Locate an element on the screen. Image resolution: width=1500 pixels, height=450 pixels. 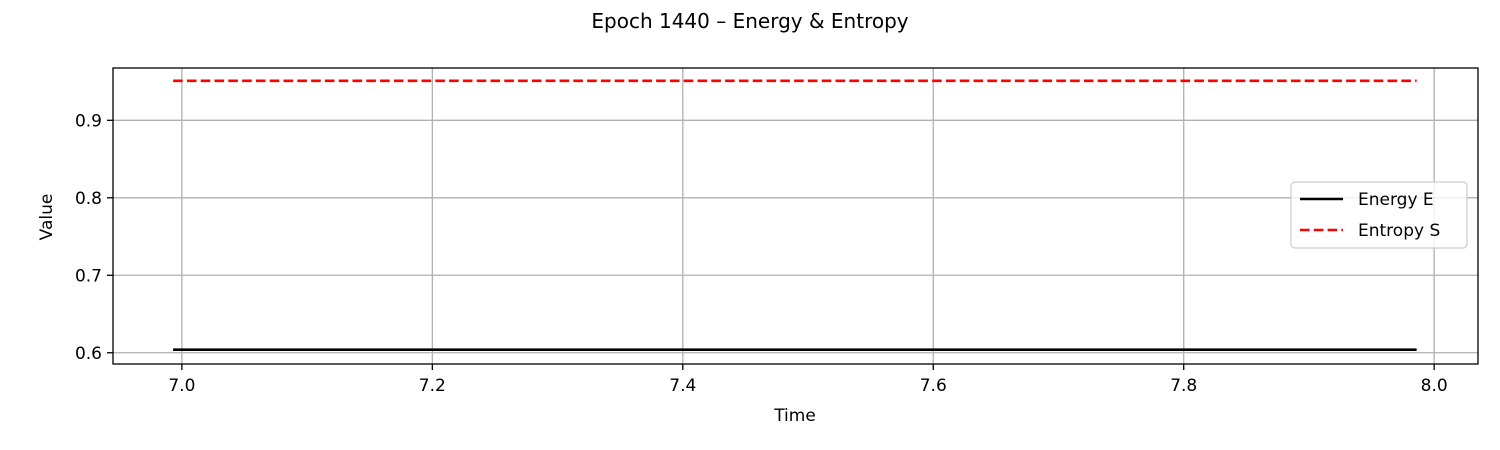
legend-label-1: Energy E is located at coordinates (1396, 200).